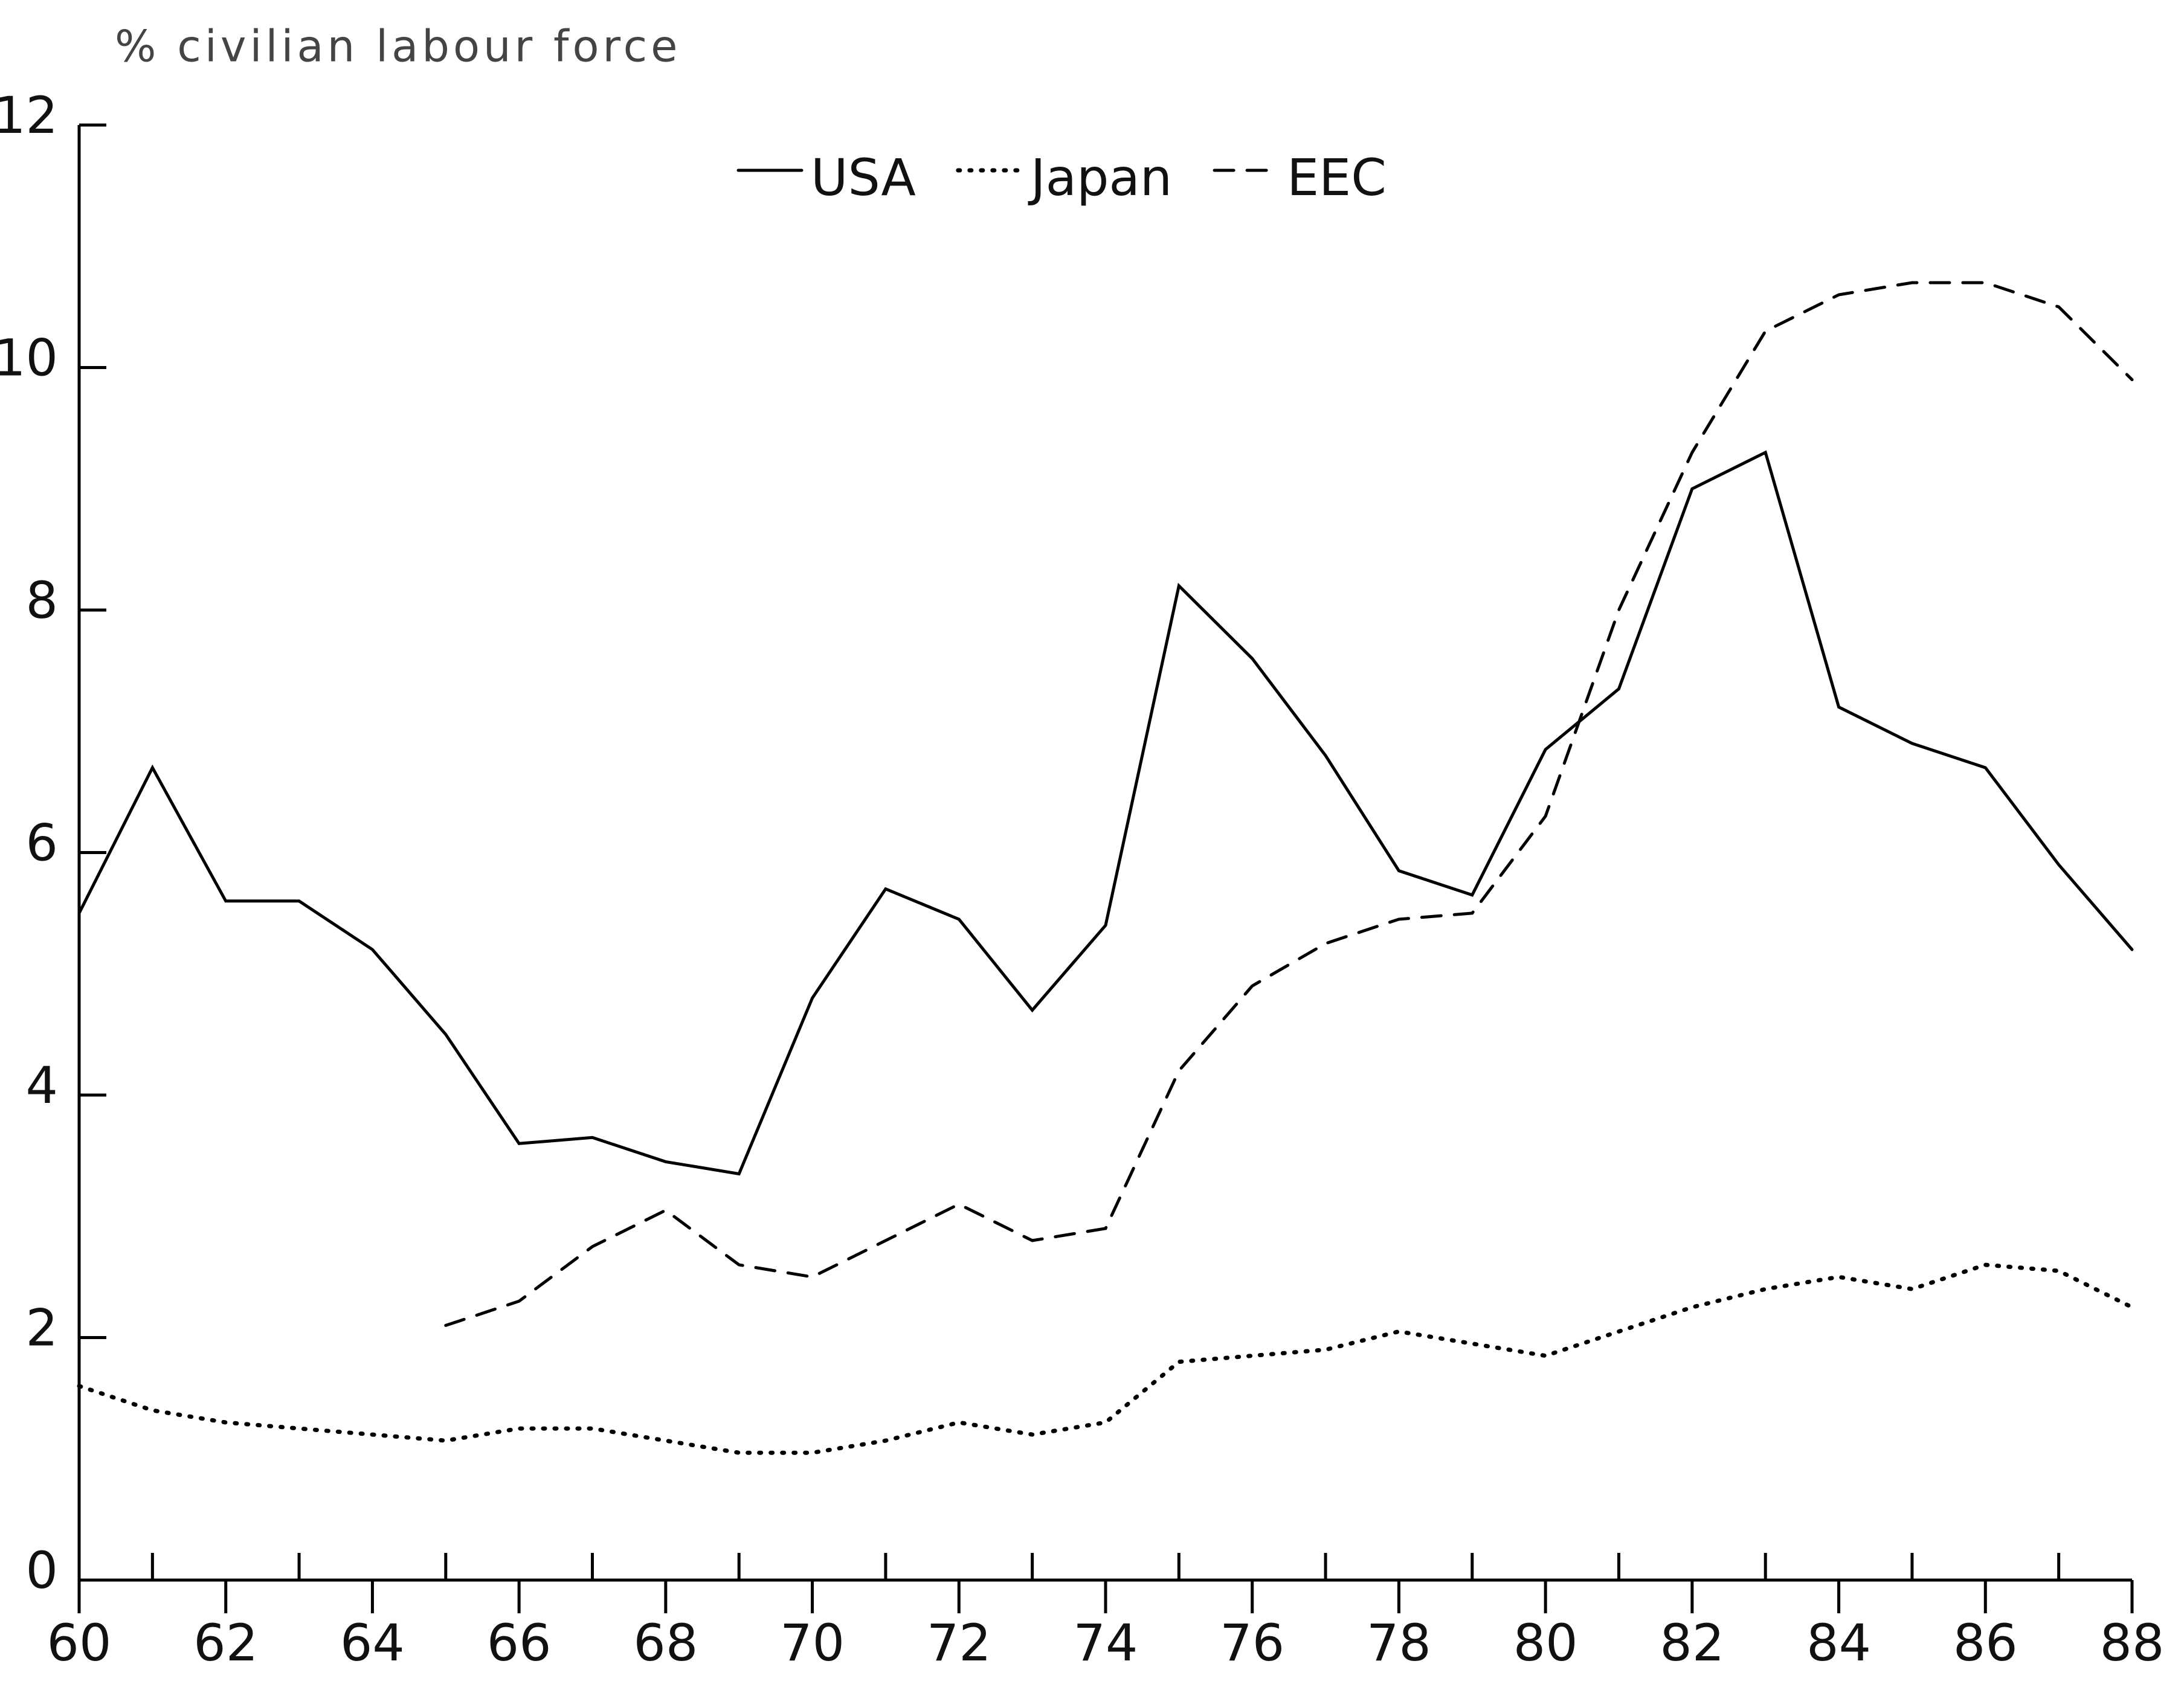 The height and width of the screenshot is (1690, 2184). Describe the element at coordinates (1838, 1642) in the screenshot. I see `x-tick-label: 84` at that location.